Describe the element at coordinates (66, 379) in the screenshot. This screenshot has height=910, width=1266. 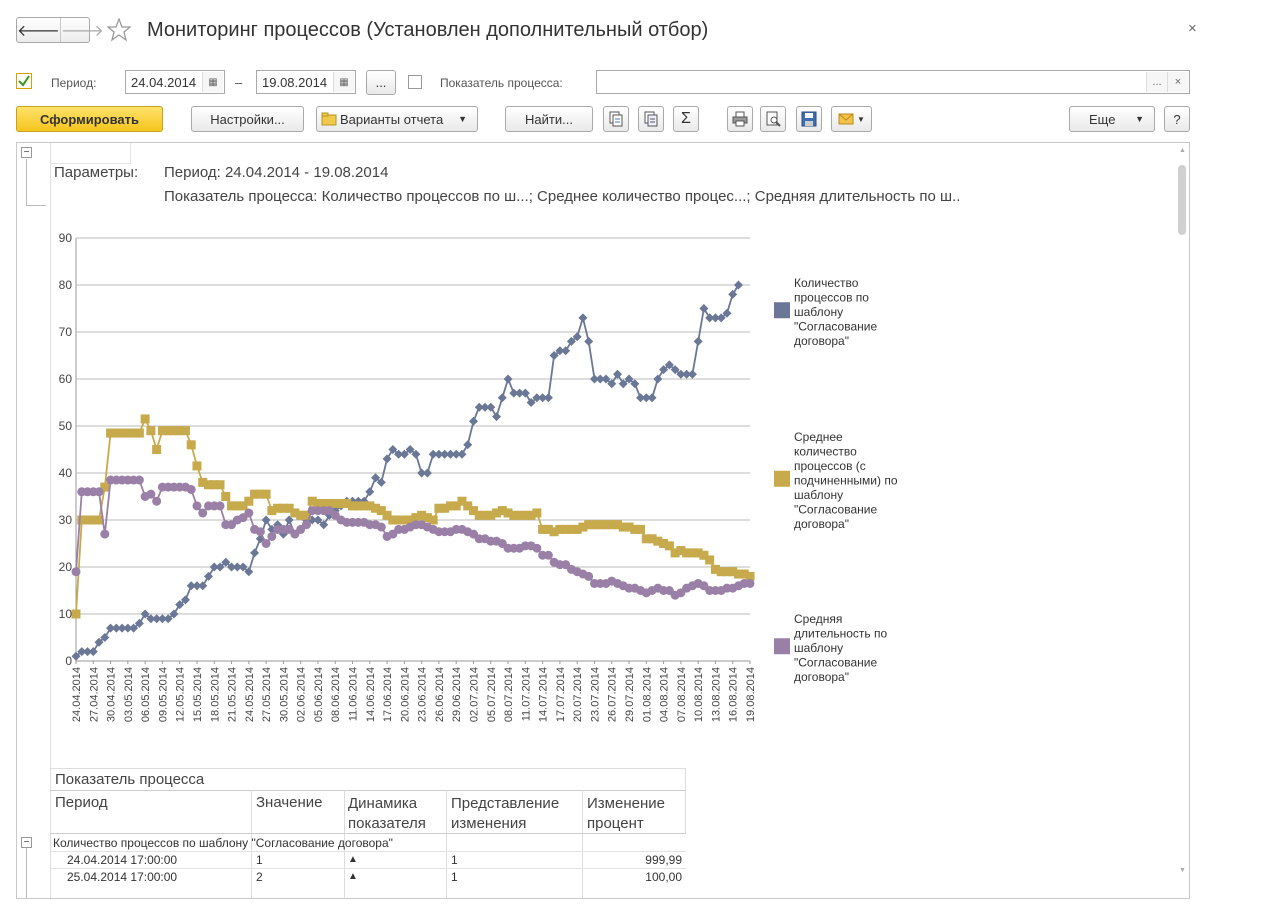
I see `y-tick-label: 60` at that location.